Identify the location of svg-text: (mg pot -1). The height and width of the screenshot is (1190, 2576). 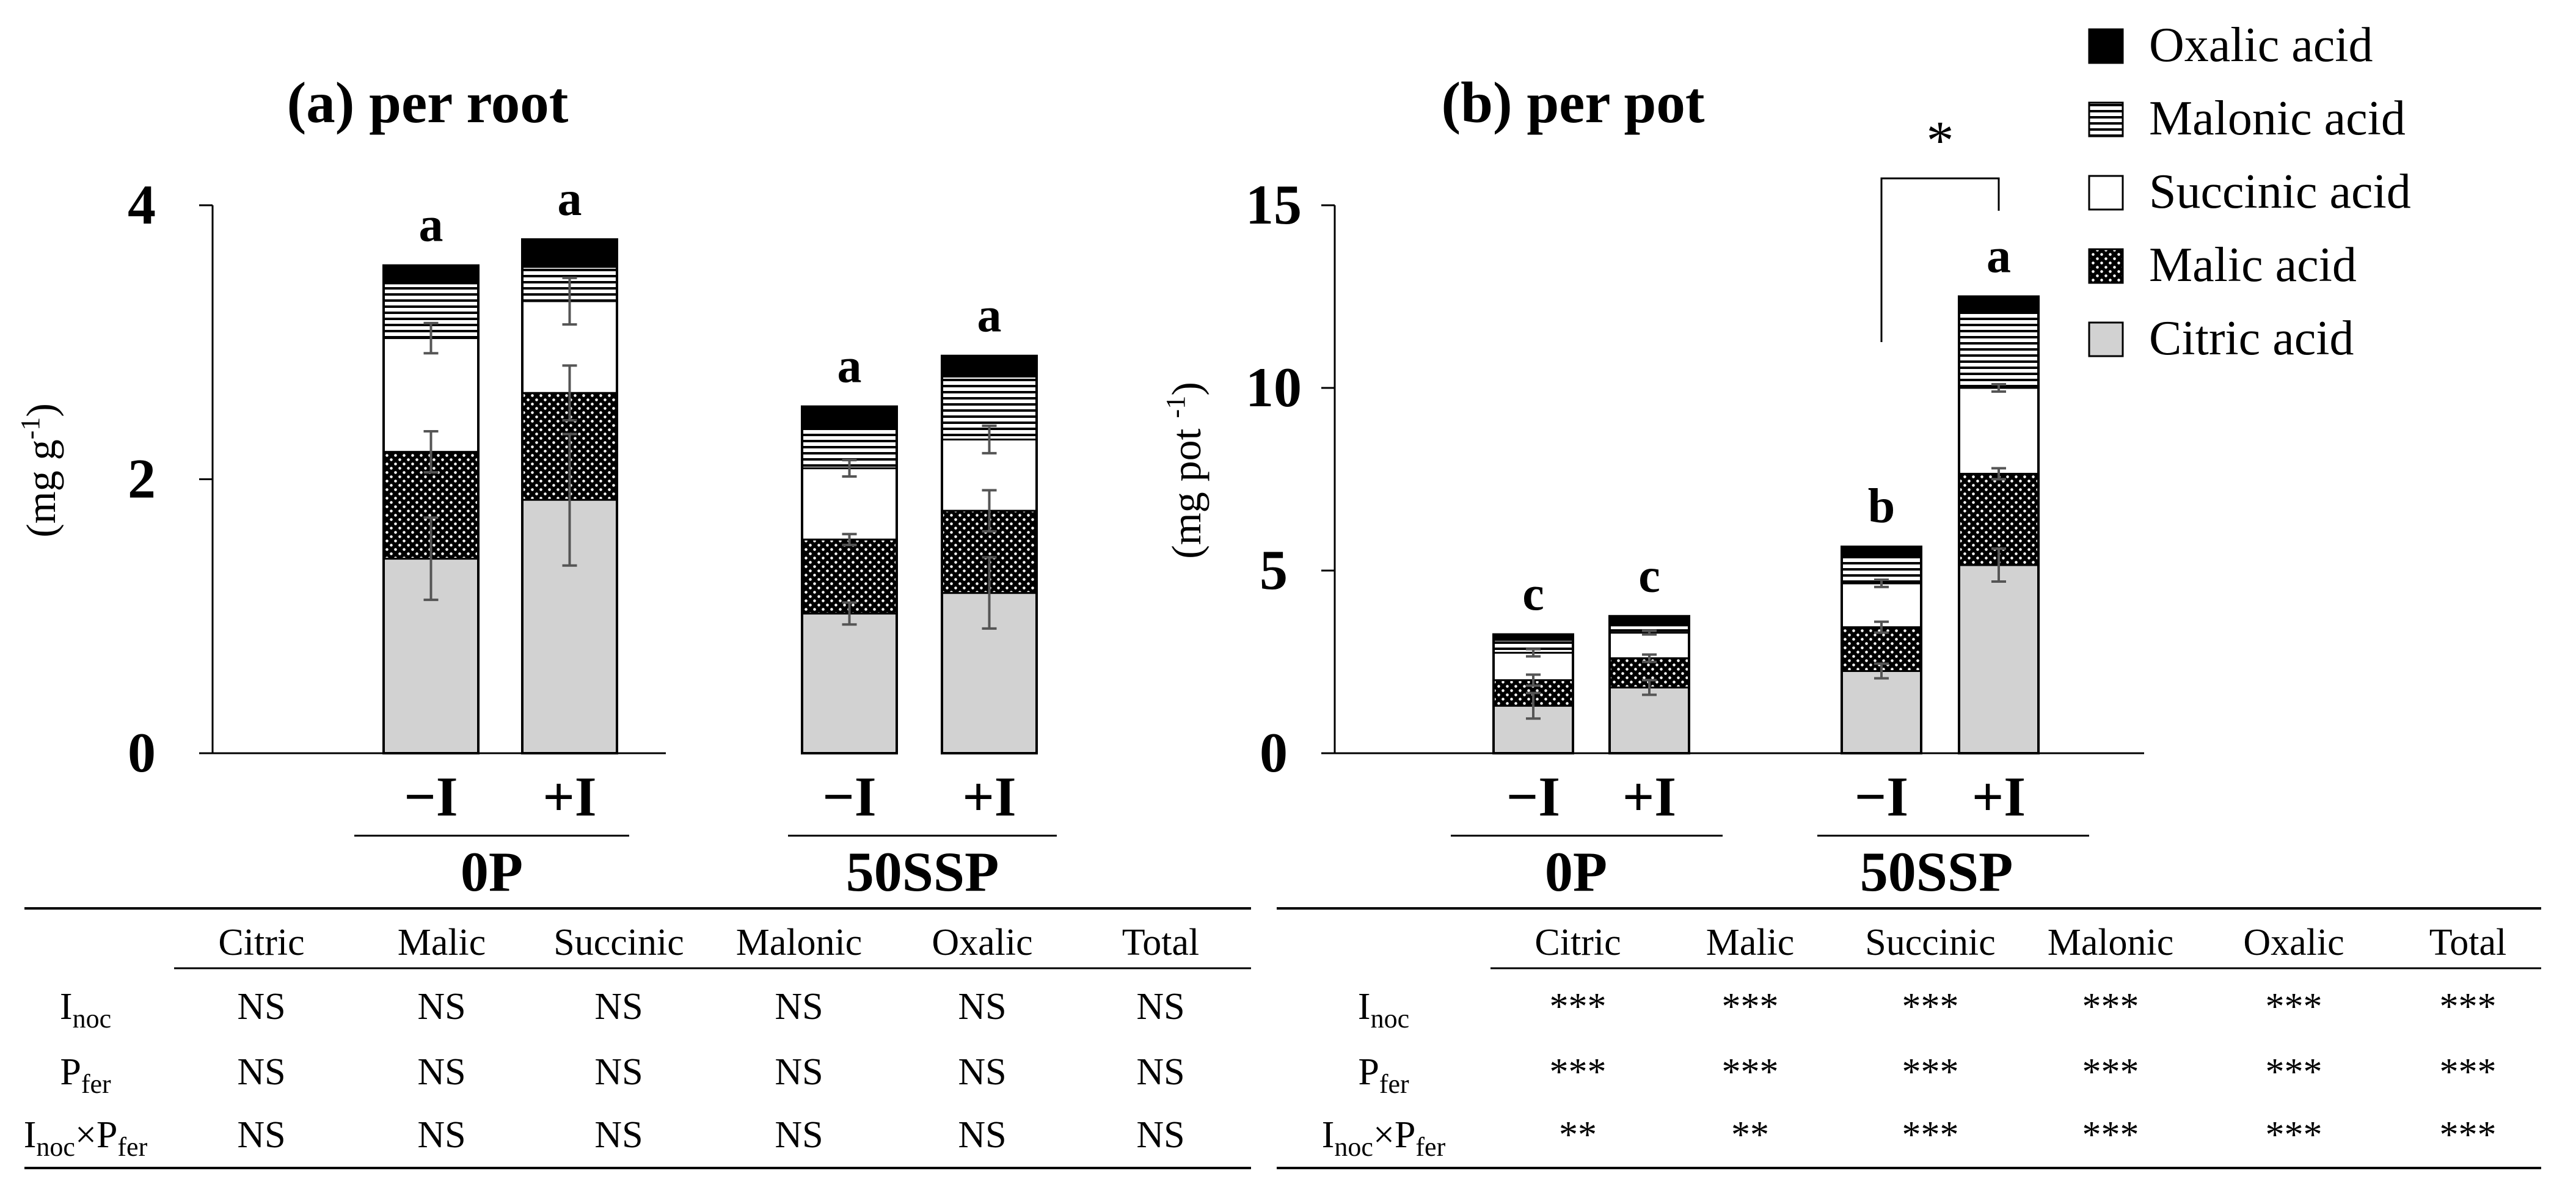
(1185, 470).